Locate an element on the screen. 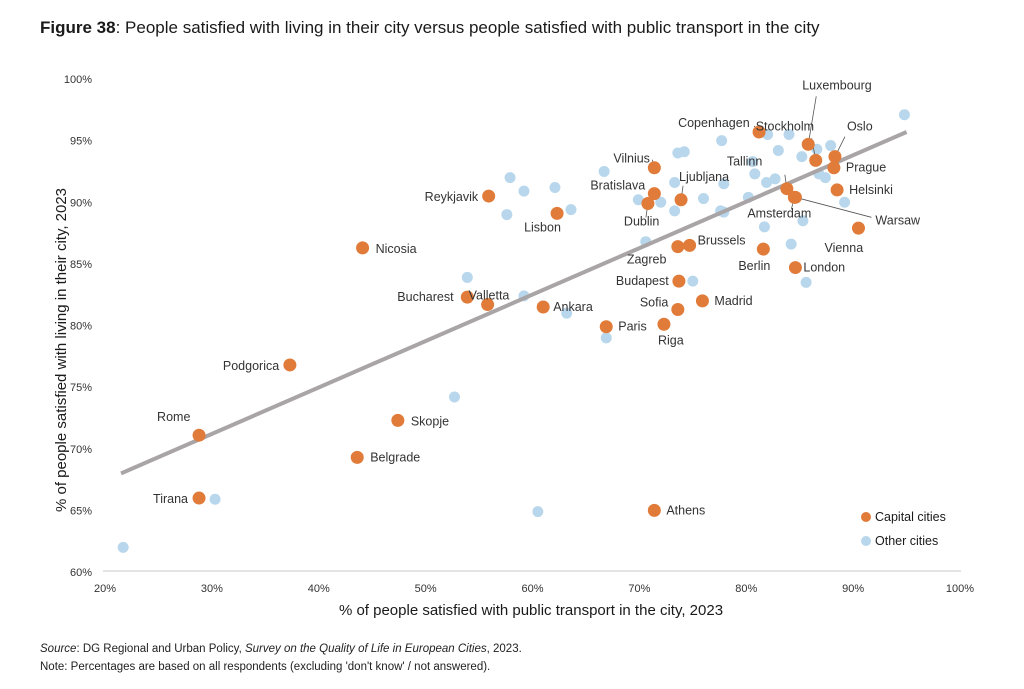 The width and height of the screenshot is (1024, 689). y-tick-label: 95% is located at coordinates (81, 142).